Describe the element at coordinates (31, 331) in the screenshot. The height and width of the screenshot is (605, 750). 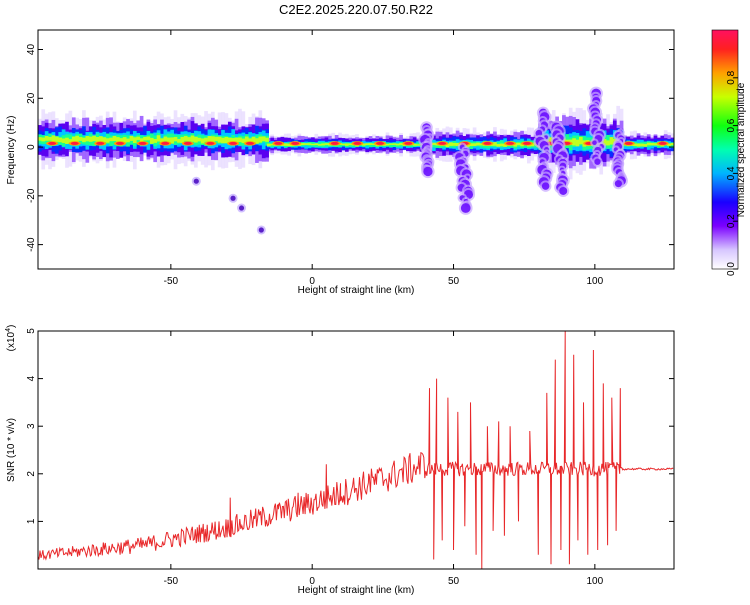
I see `snr-ytick-label: 5` at that location.